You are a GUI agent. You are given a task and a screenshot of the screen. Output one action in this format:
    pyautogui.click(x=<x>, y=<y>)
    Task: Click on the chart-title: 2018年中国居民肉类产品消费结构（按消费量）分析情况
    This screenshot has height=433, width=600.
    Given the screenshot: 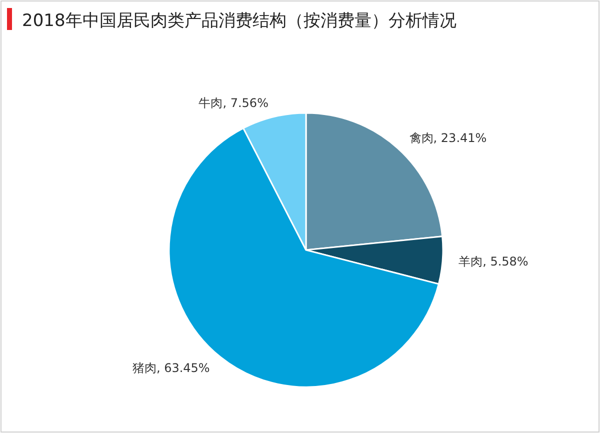 What is the action you would take?
    pyautogui.click(x=239, y=21)
    